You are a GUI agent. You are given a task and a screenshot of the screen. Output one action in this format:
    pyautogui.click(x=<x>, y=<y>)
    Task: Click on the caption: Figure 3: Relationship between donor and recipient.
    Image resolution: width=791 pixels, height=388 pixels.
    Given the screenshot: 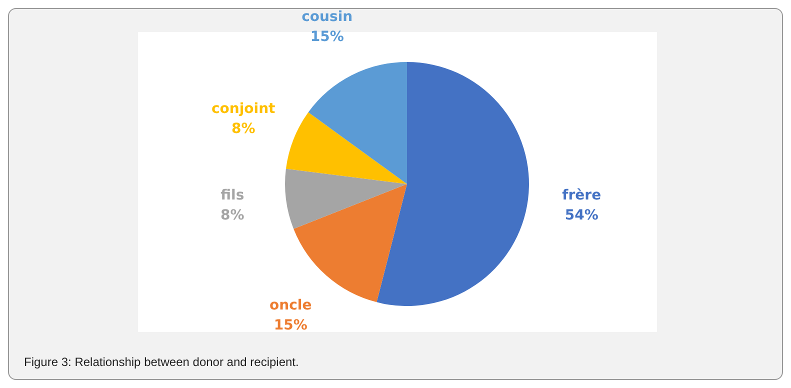 What is the action you would take?
    pyautogui.click(x=161, y=362)
    